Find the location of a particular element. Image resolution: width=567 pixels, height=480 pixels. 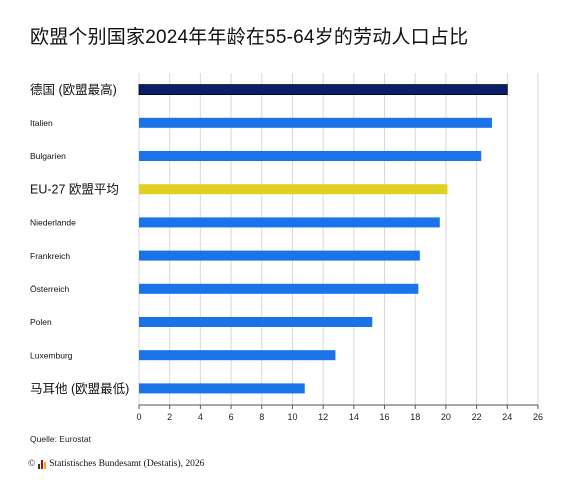

x-tick-label-3: 6 is located at coordinates (231, 417).